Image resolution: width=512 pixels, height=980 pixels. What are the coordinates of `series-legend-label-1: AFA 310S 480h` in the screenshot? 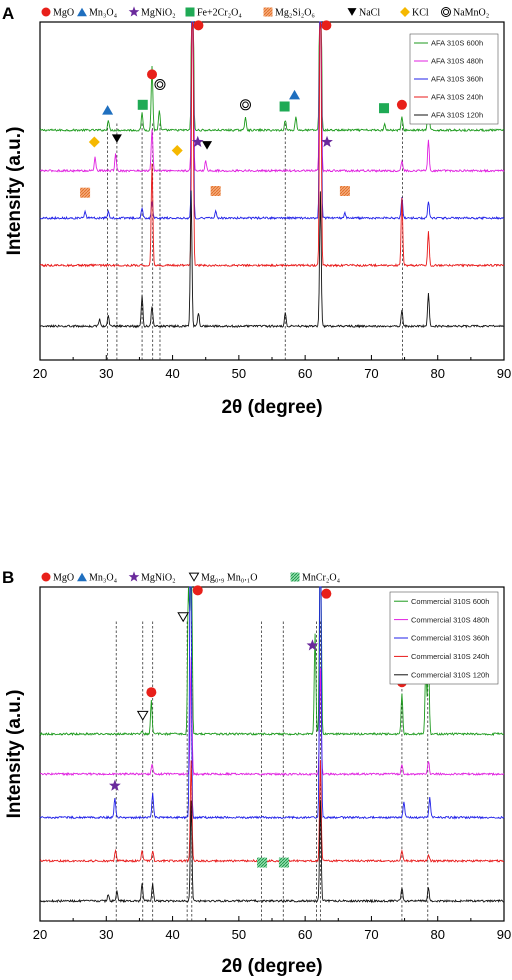 It's located at (457, 61).